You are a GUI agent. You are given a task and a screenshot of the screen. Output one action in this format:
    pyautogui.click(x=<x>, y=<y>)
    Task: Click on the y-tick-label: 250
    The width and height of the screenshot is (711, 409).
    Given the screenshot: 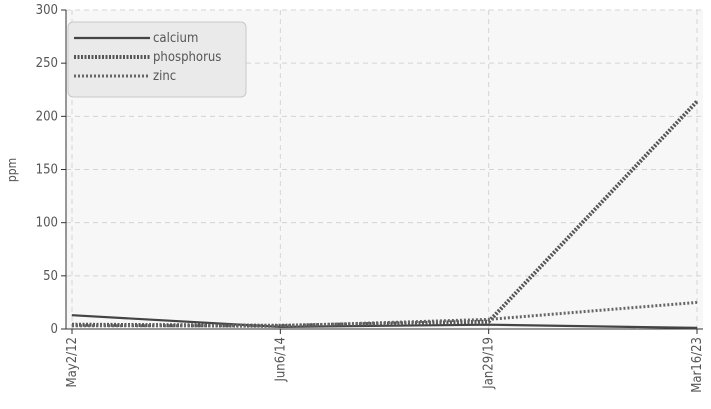 What is the action you would take?
    pyautogui.click(x=47, y=63)
    